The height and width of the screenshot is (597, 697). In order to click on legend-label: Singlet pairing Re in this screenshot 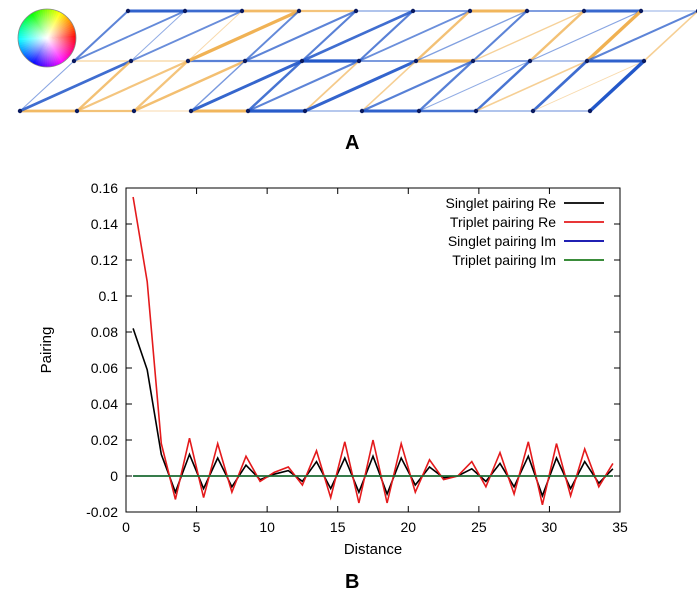, I will do `click(500, 203)`.